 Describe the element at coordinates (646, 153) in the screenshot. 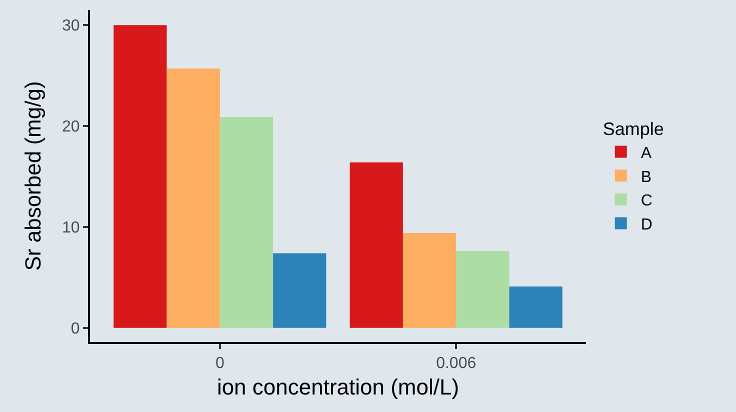

I see `legend-label: A` at that location.